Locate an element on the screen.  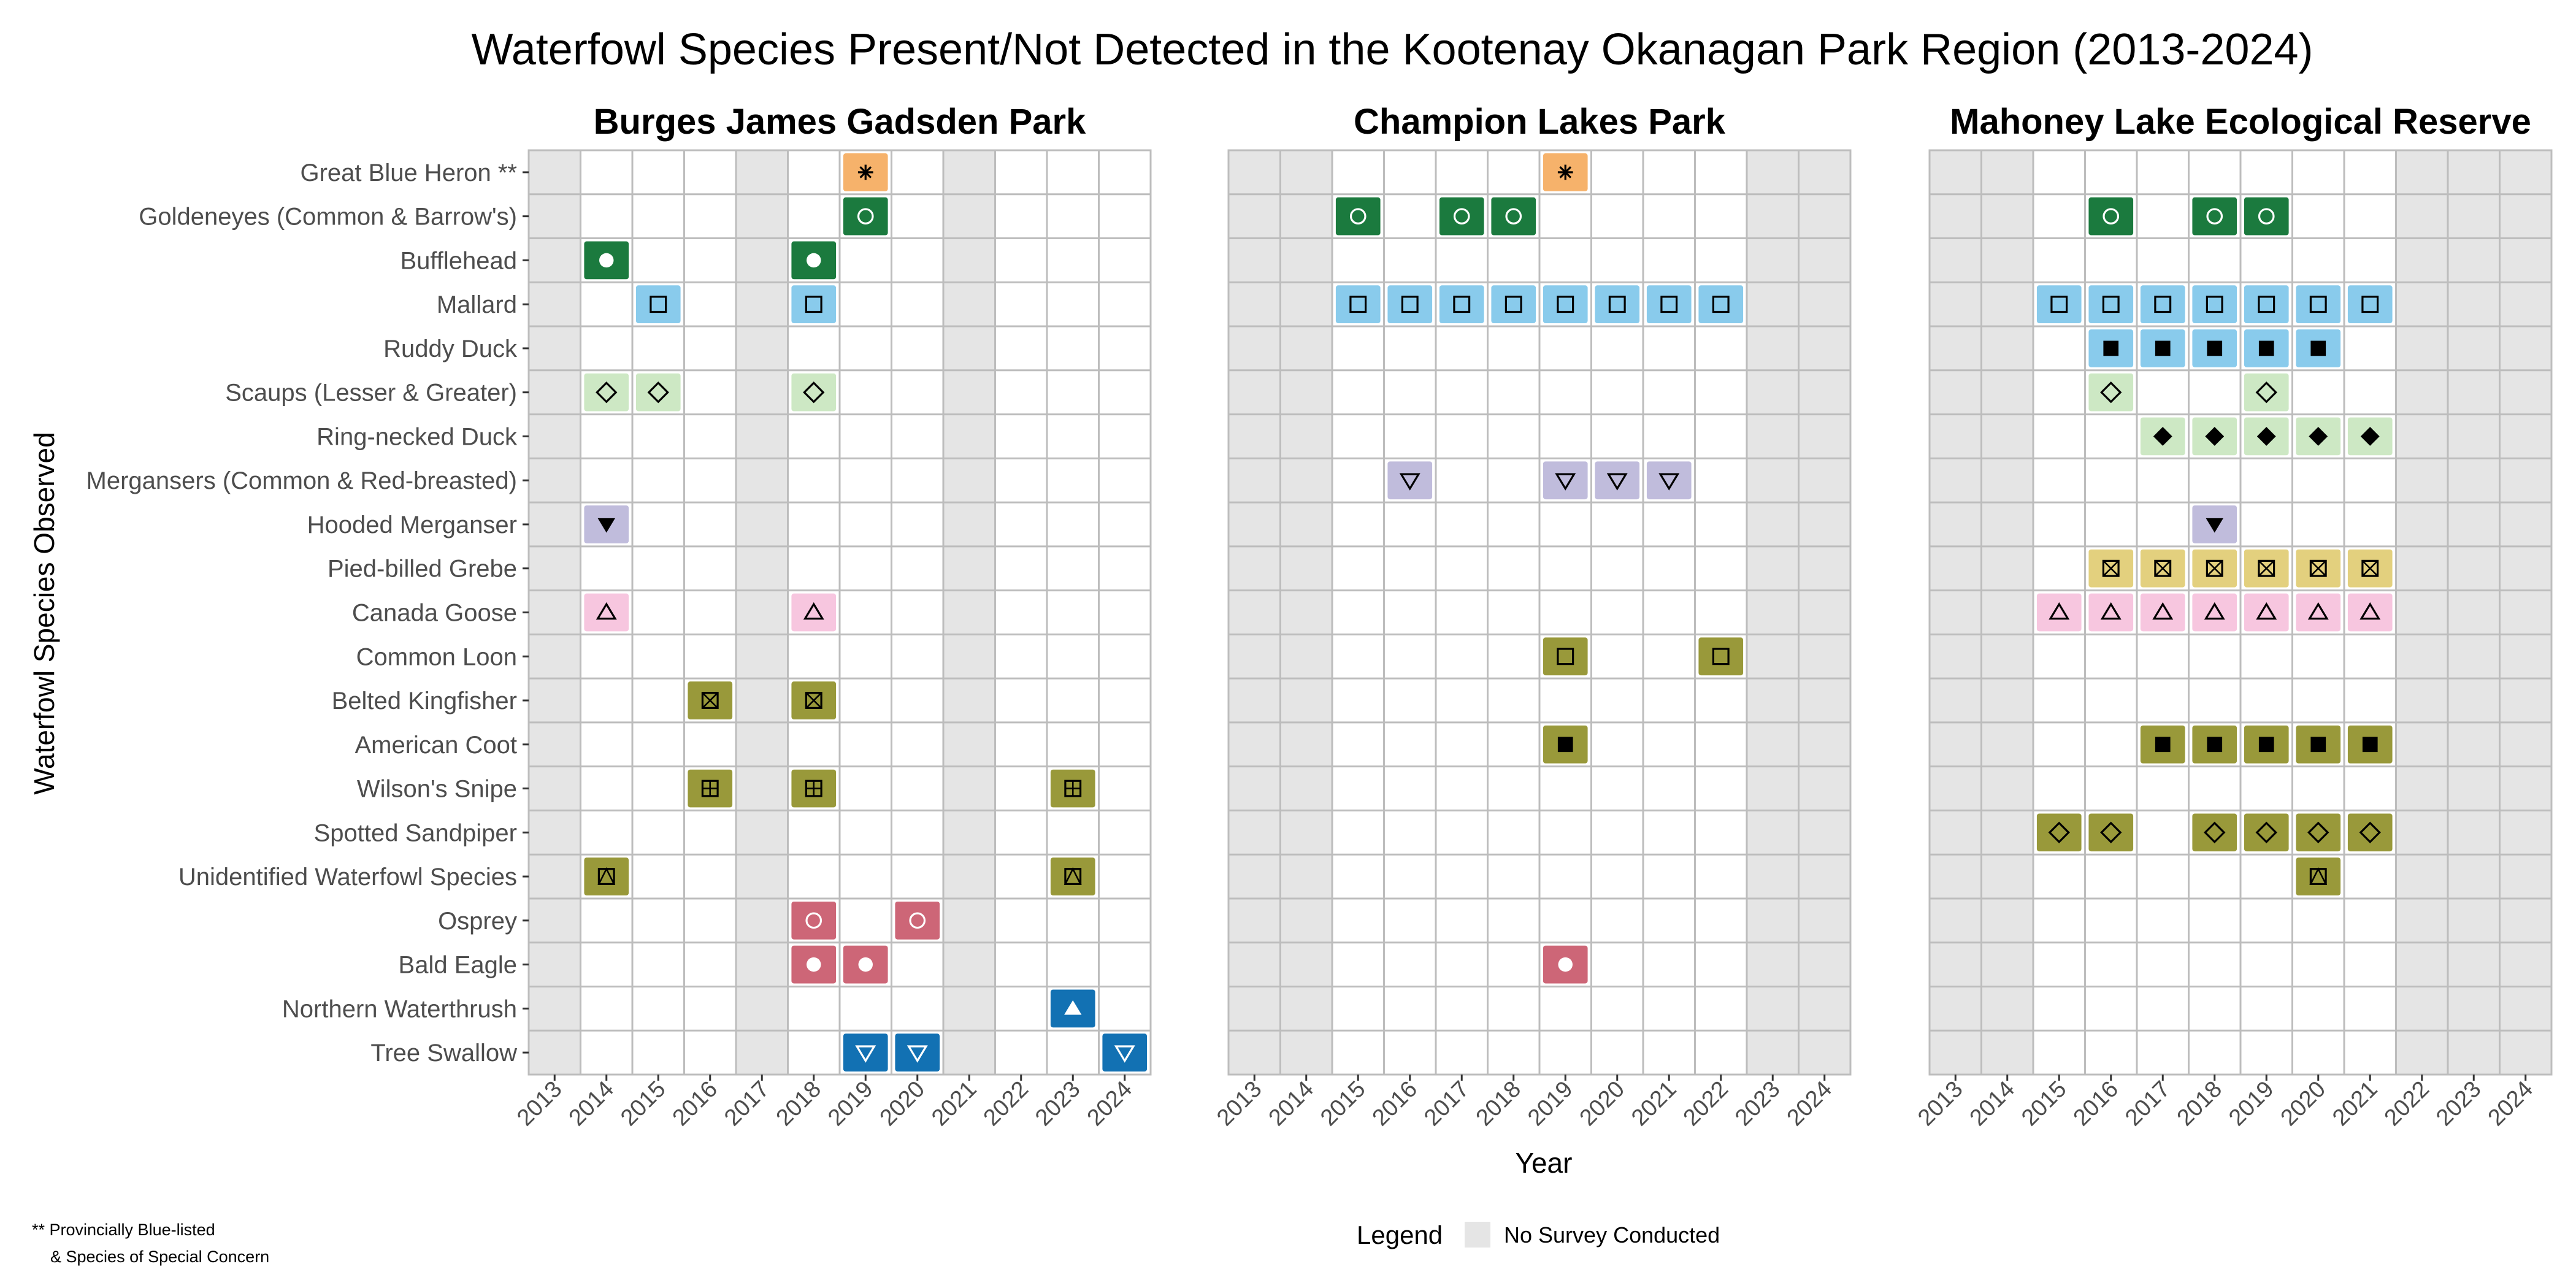
tile-ring-necked-duck-2018 is located at coordinates (2214, 436).